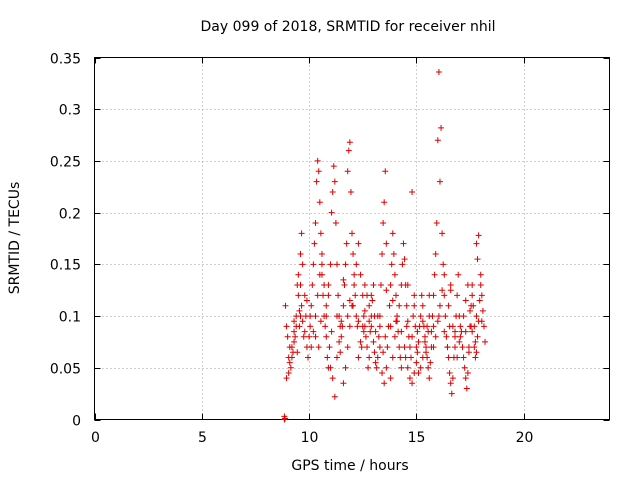 The image size is (640, 480). Describe the element at coordinates (310, 438) in the screenshot. I see `x-tick-label: 10` at that location.